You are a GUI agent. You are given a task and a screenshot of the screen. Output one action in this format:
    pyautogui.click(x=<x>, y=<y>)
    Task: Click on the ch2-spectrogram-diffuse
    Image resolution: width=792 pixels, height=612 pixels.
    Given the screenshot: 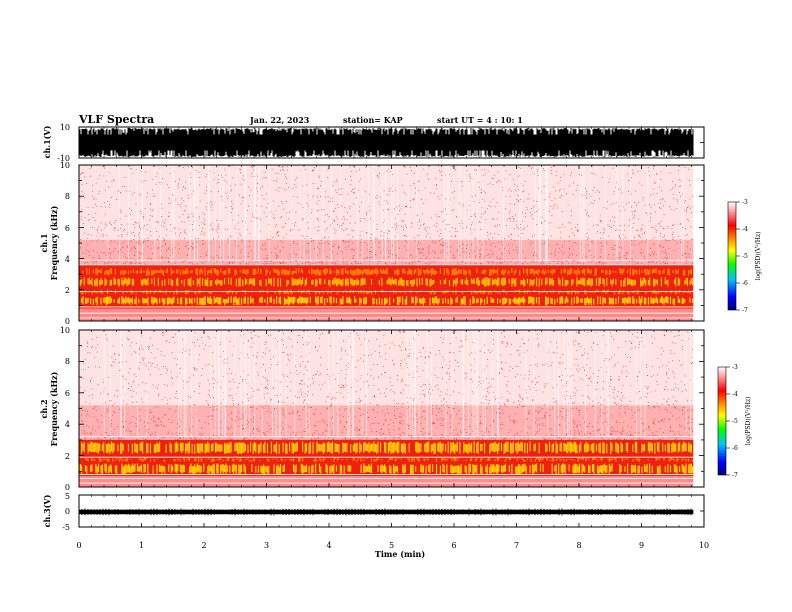 What is the action you would take?
    pyautogui.click(x=386, y=422)
    